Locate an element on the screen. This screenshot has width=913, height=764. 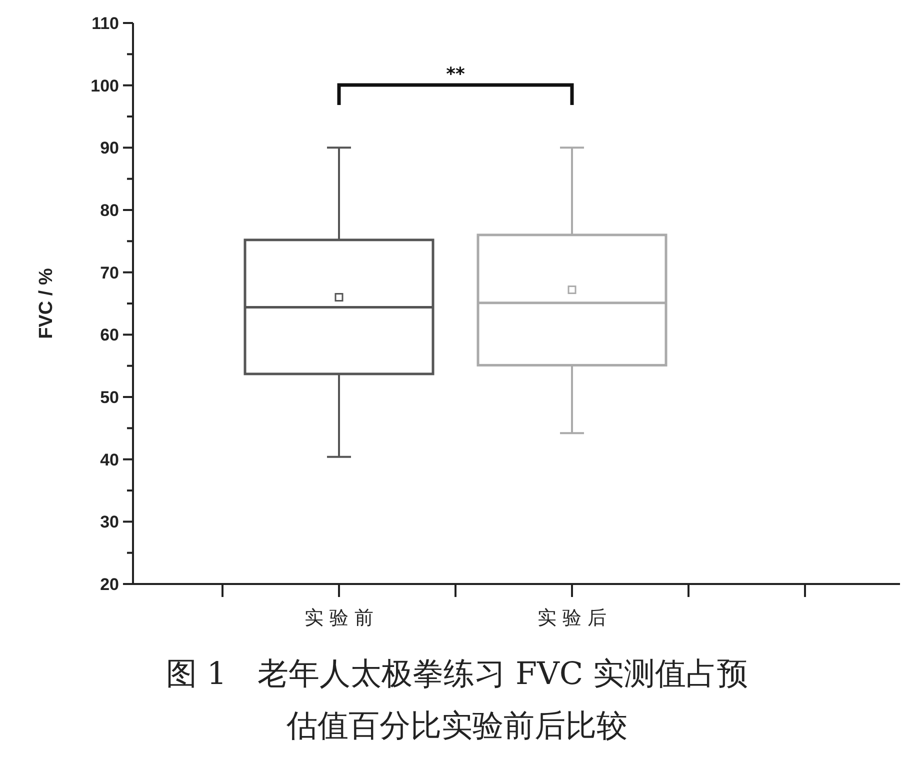
ytick: 100 is located at coordinates (104, 86).